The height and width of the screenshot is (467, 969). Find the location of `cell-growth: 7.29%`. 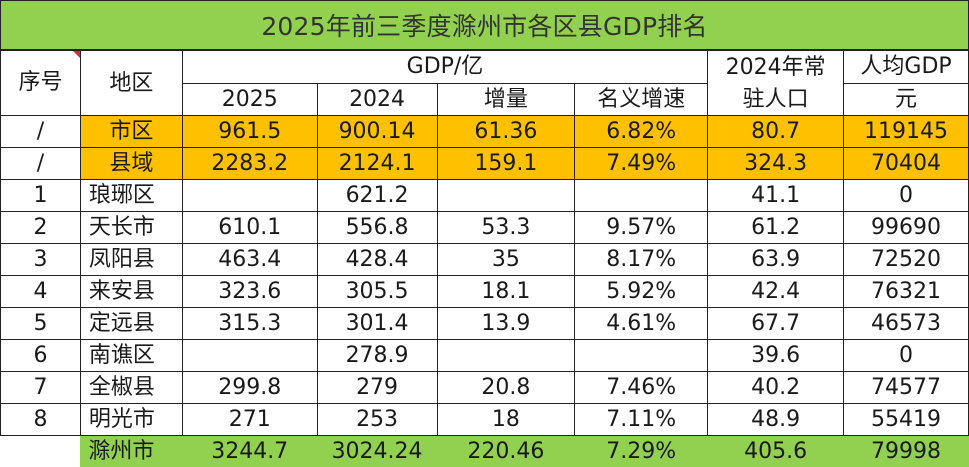

cell-growth: 7.29% is located at coordinates (641, 451).